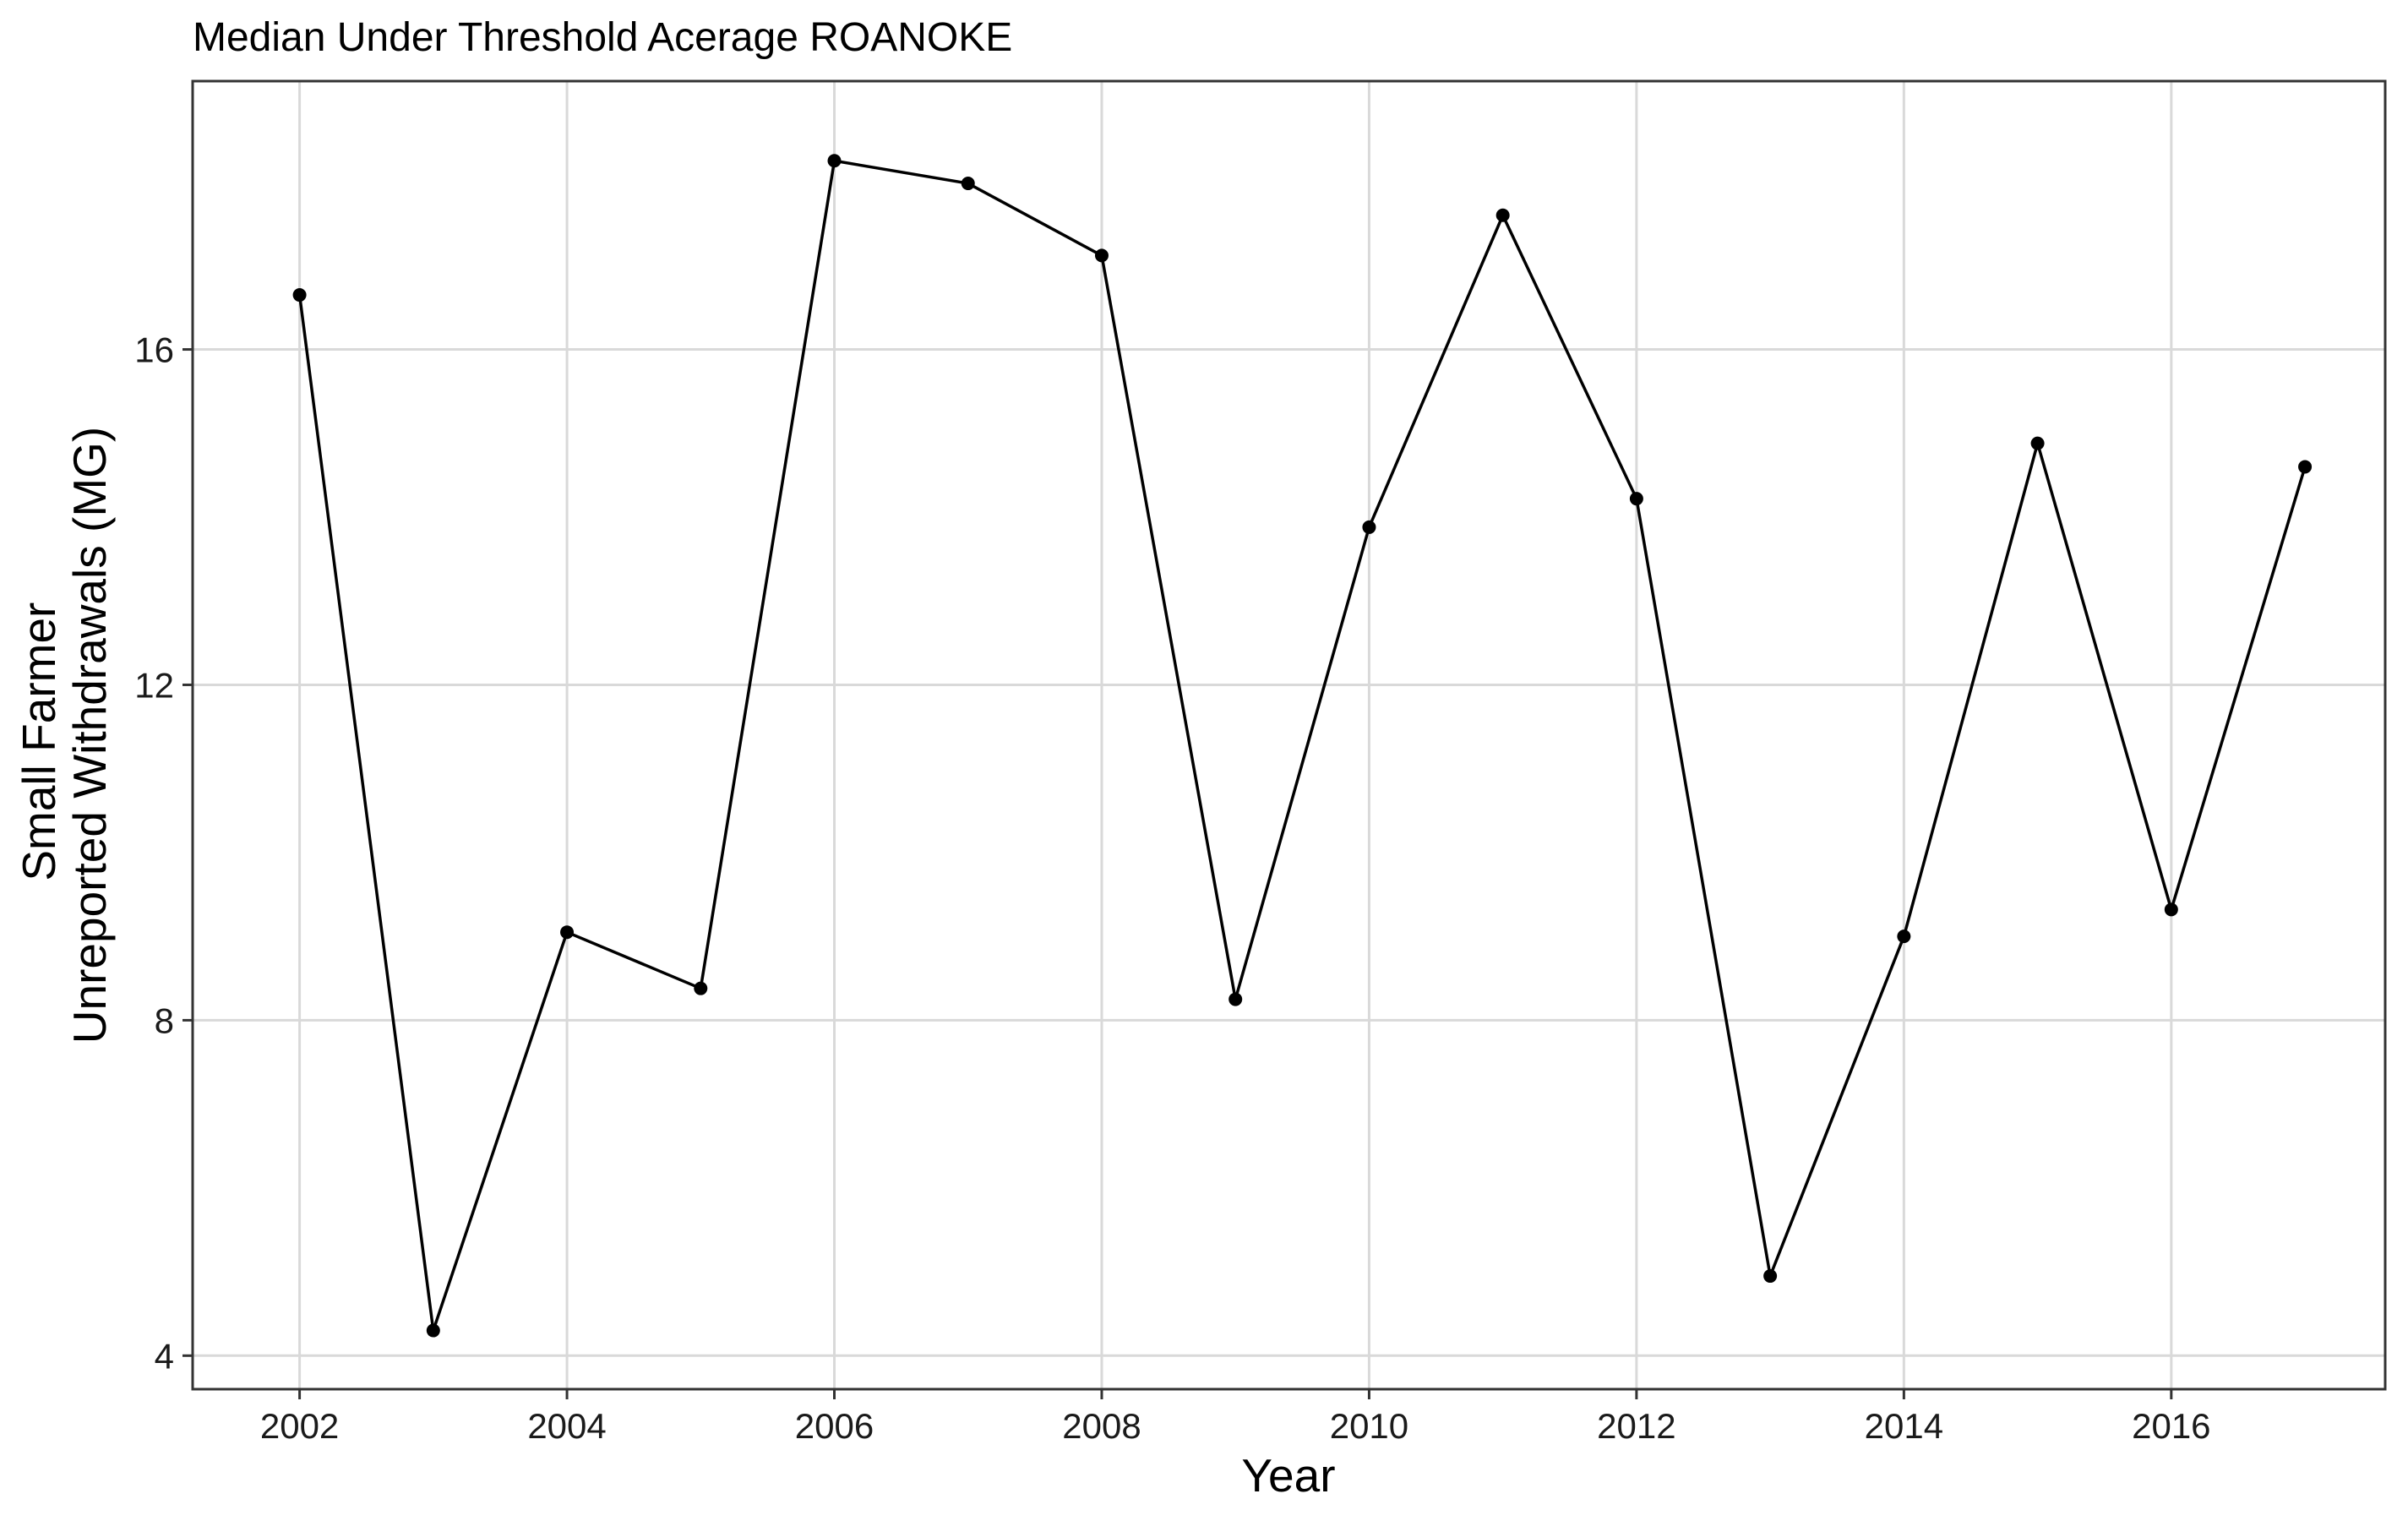 This screenshot has width=2408, height=1521. What do you see at coordinates (2171, 1426) in the screenshot?
I see `x-tick-label: 2016` at bounding box center [2171, 1426].